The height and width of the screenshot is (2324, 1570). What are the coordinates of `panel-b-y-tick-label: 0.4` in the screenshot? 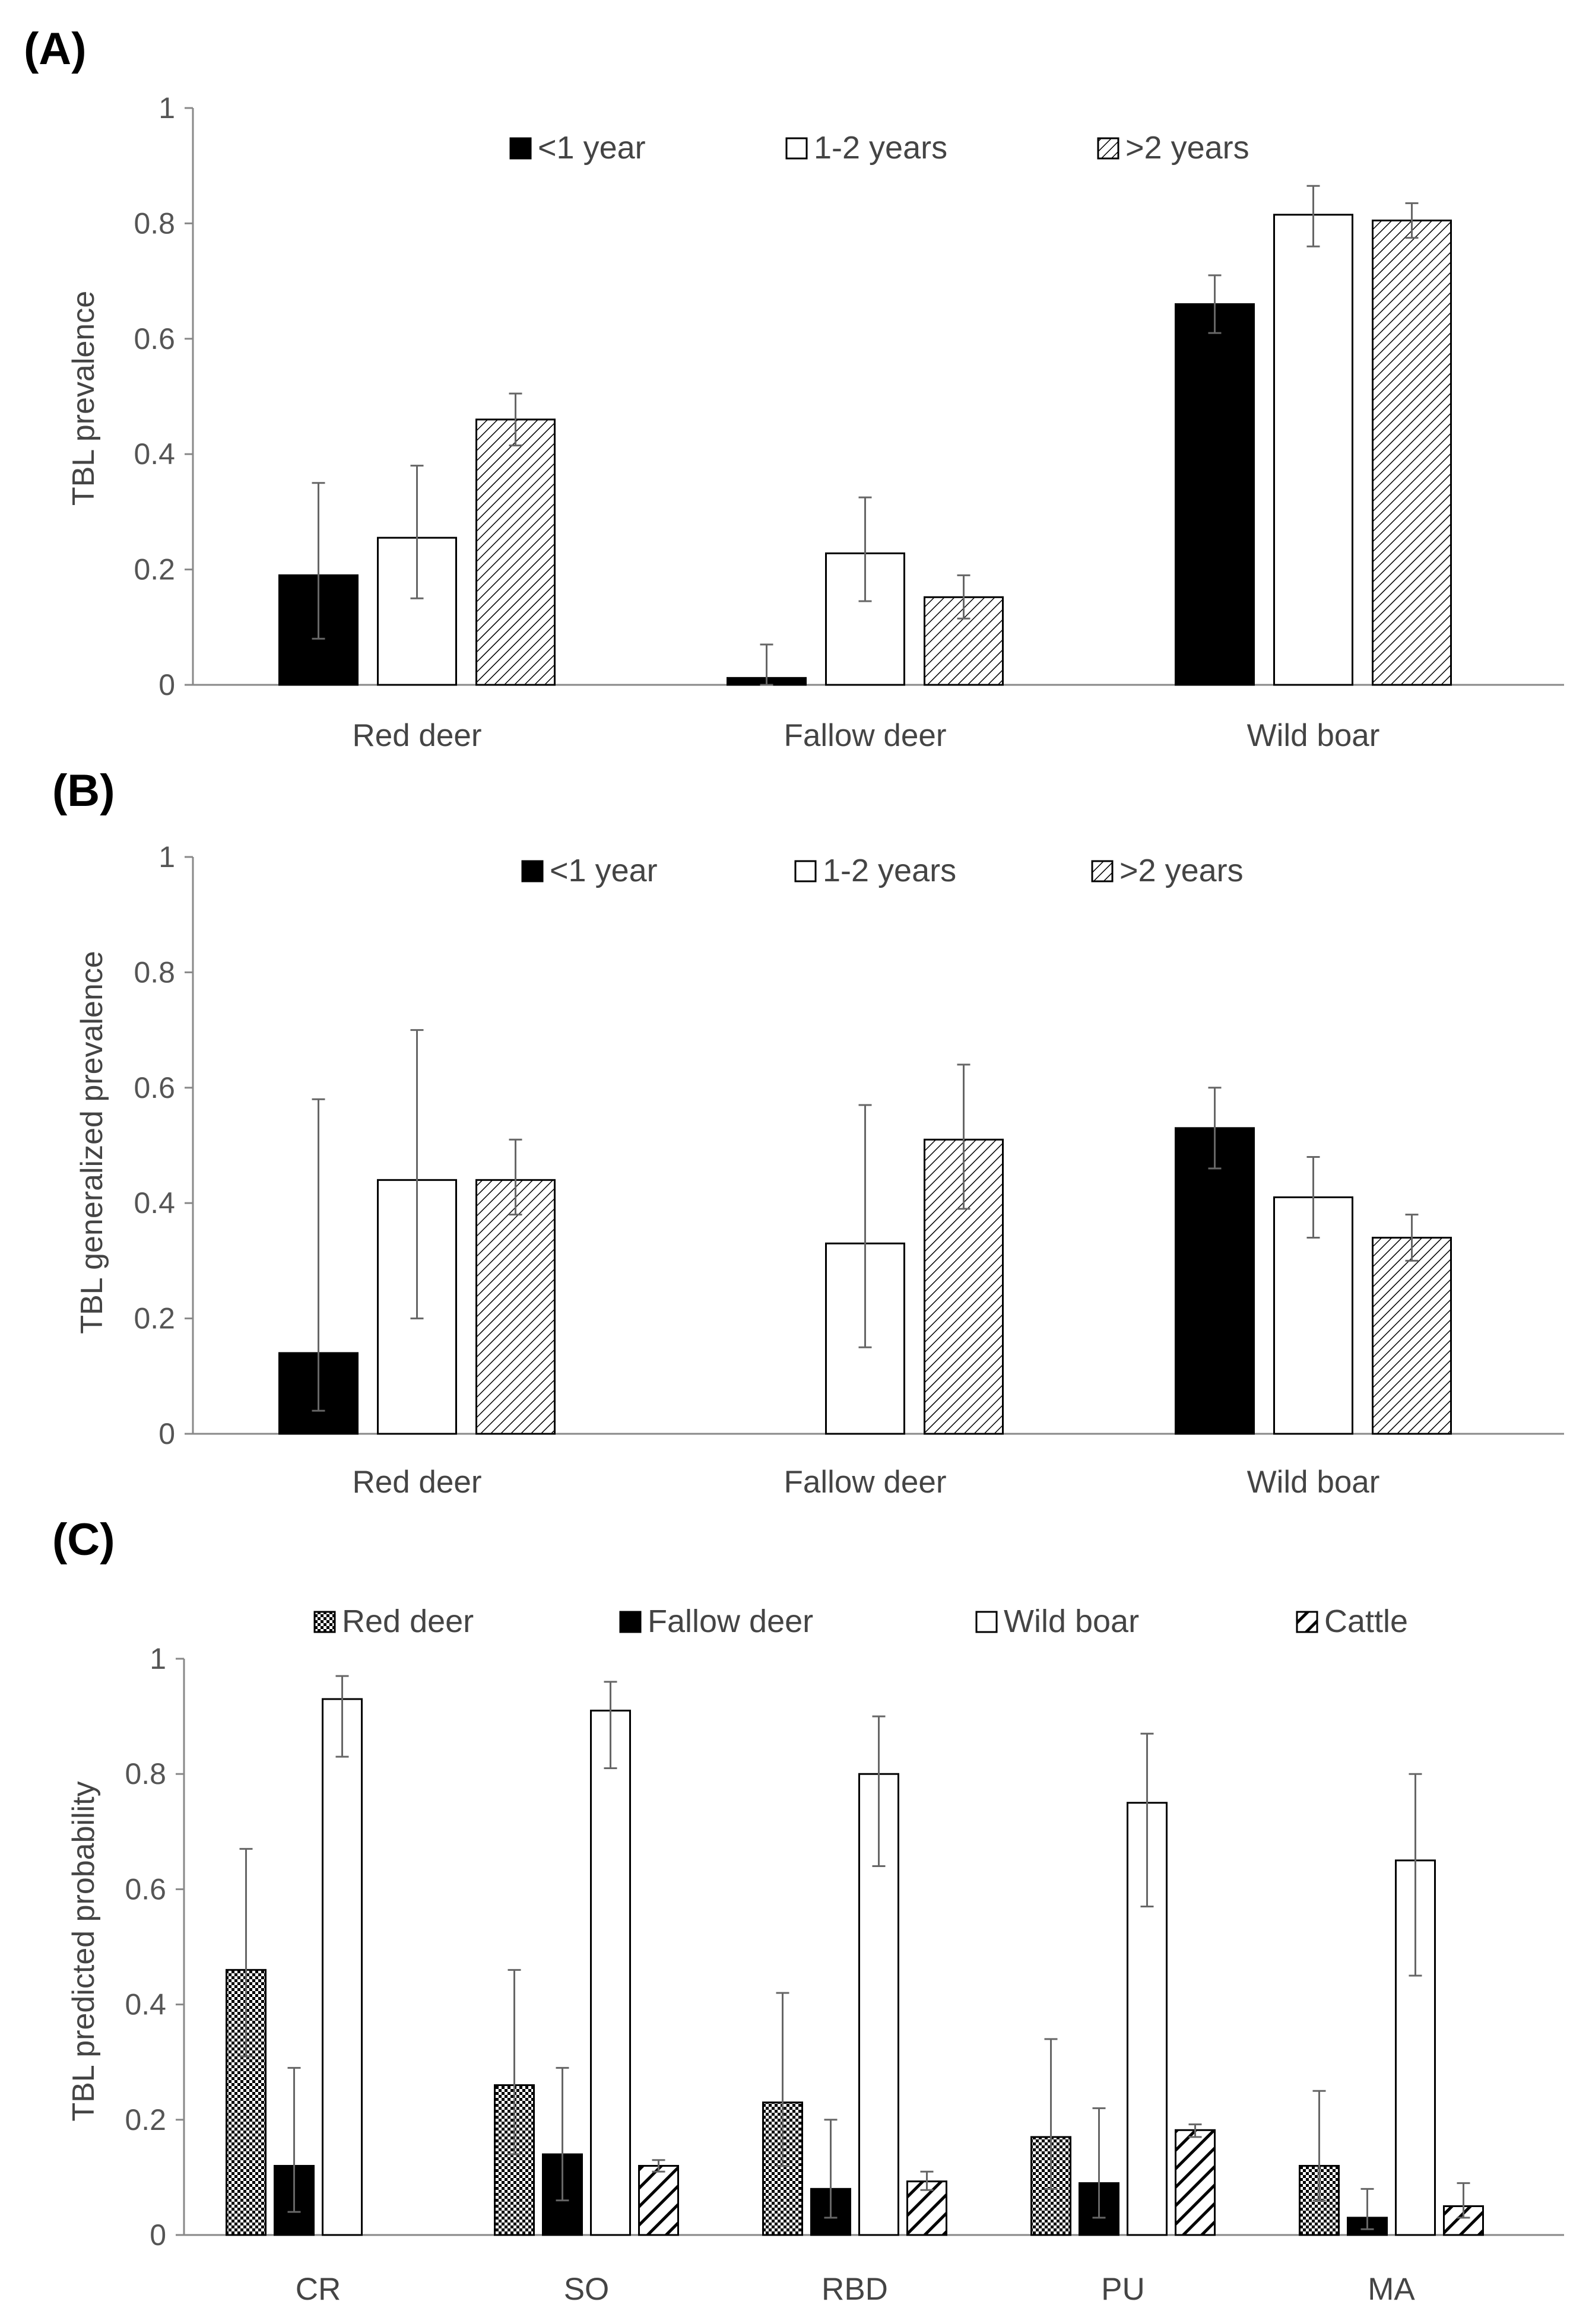 It's located at (154, 1203).